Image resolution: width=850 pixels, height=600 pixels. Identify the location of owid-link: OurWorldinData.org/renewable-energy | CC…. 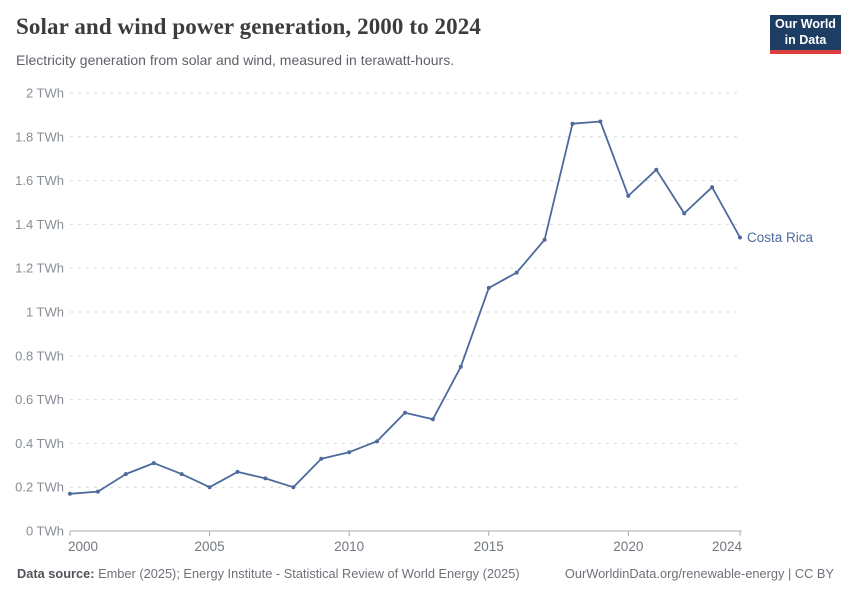
(699, 573).